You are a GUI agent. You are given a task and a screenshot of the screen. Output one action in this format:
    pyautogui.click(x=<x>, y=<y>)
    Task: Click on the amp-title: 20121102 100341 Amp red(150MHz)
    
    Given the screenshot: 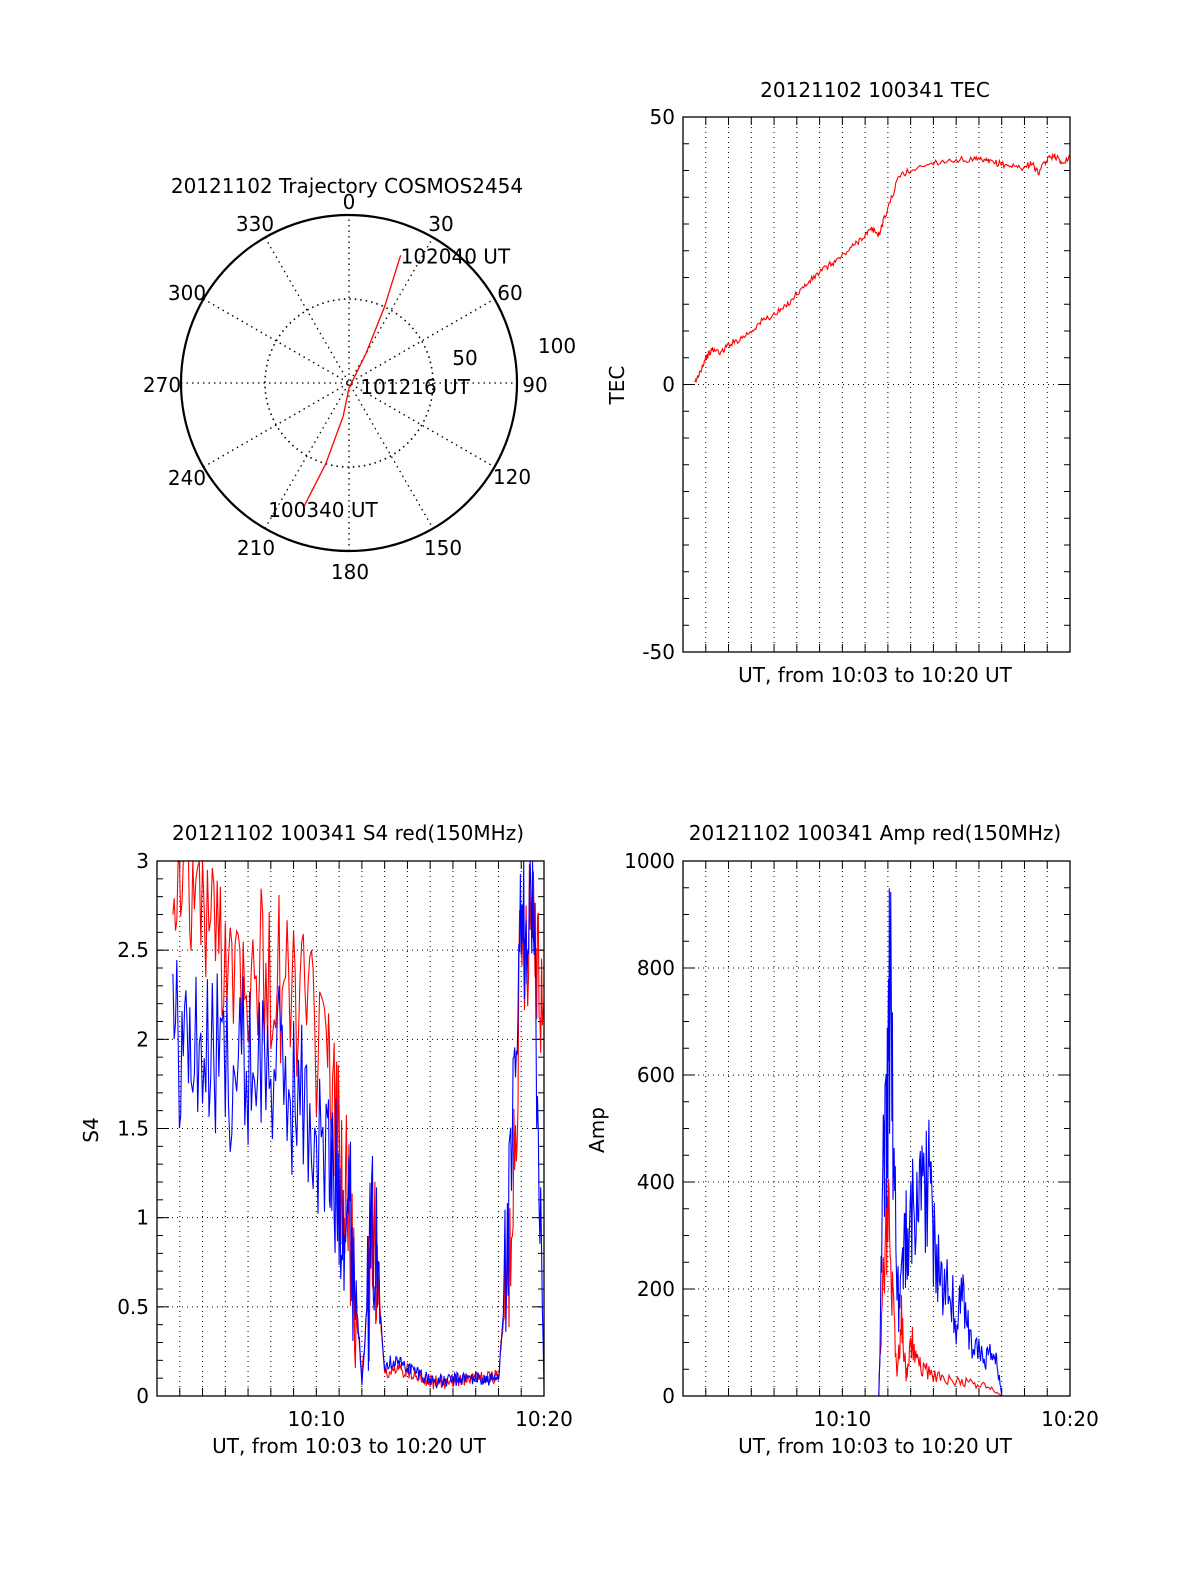 What is the action you would take?
    pyautogui.click(x=875, y=833)
    